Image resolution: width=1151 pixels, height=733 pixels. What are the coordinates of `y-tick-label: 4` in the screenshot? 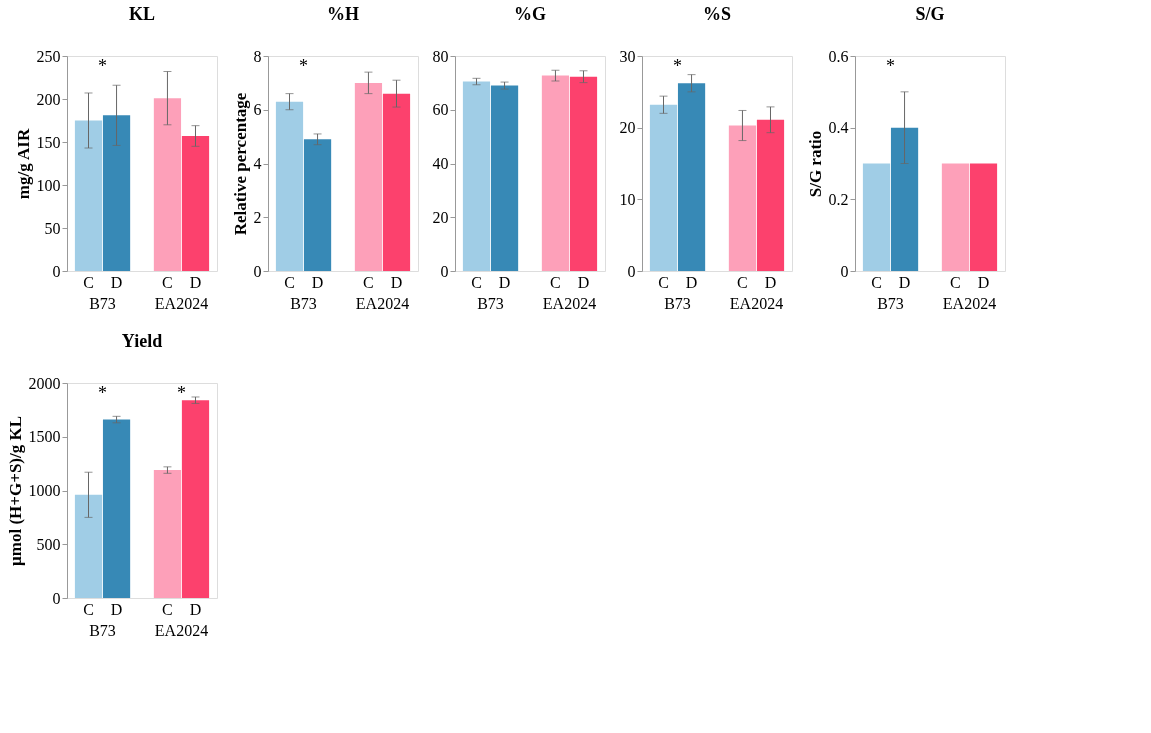 It's located at (257, 163).